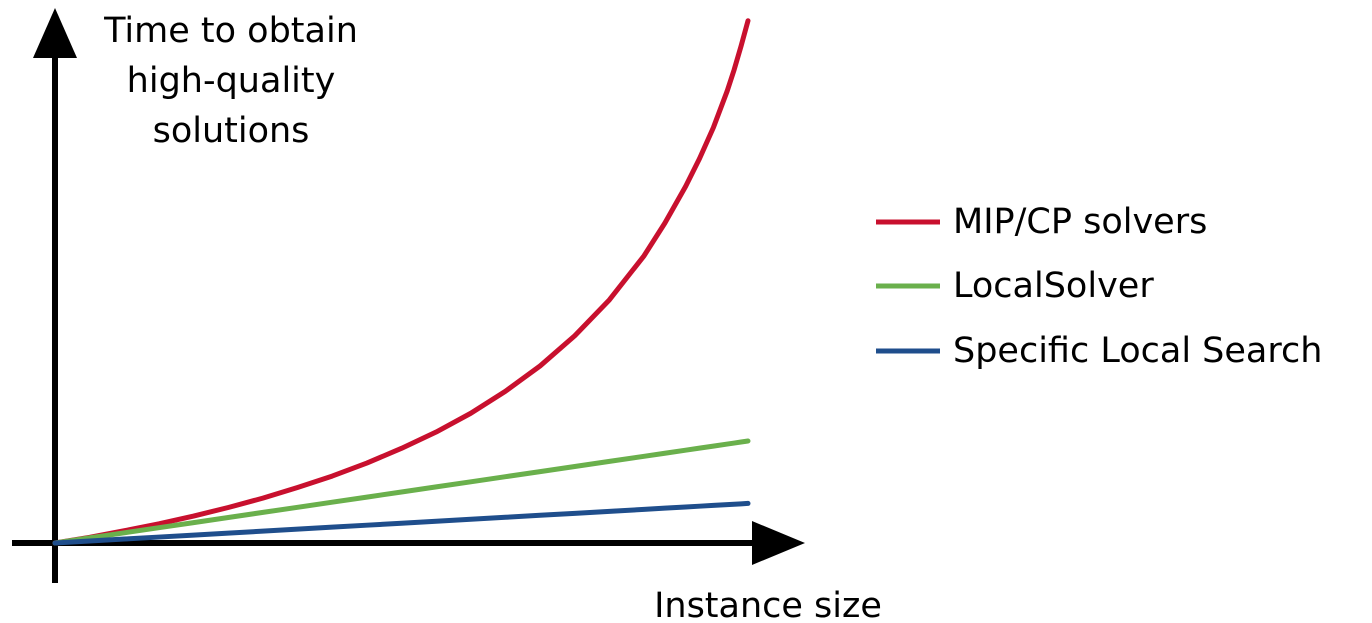  What do you see at coordinates (230, 31) in the screenshot?
I see `y-axis-label-line-1: Time to obtain` at bounding box center [230, 31].